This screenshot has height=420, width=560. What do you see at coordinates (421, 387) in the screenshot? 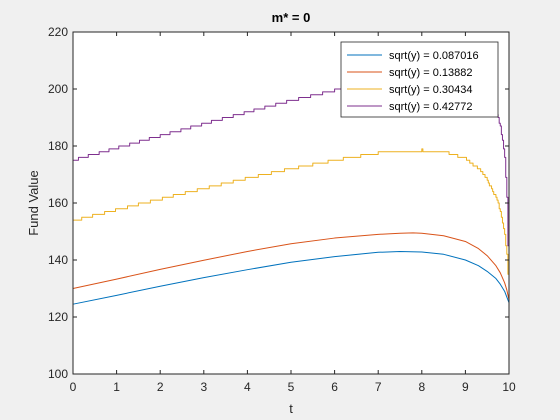
I see `x-tick-label: 8` at bounding box center [421, 387].